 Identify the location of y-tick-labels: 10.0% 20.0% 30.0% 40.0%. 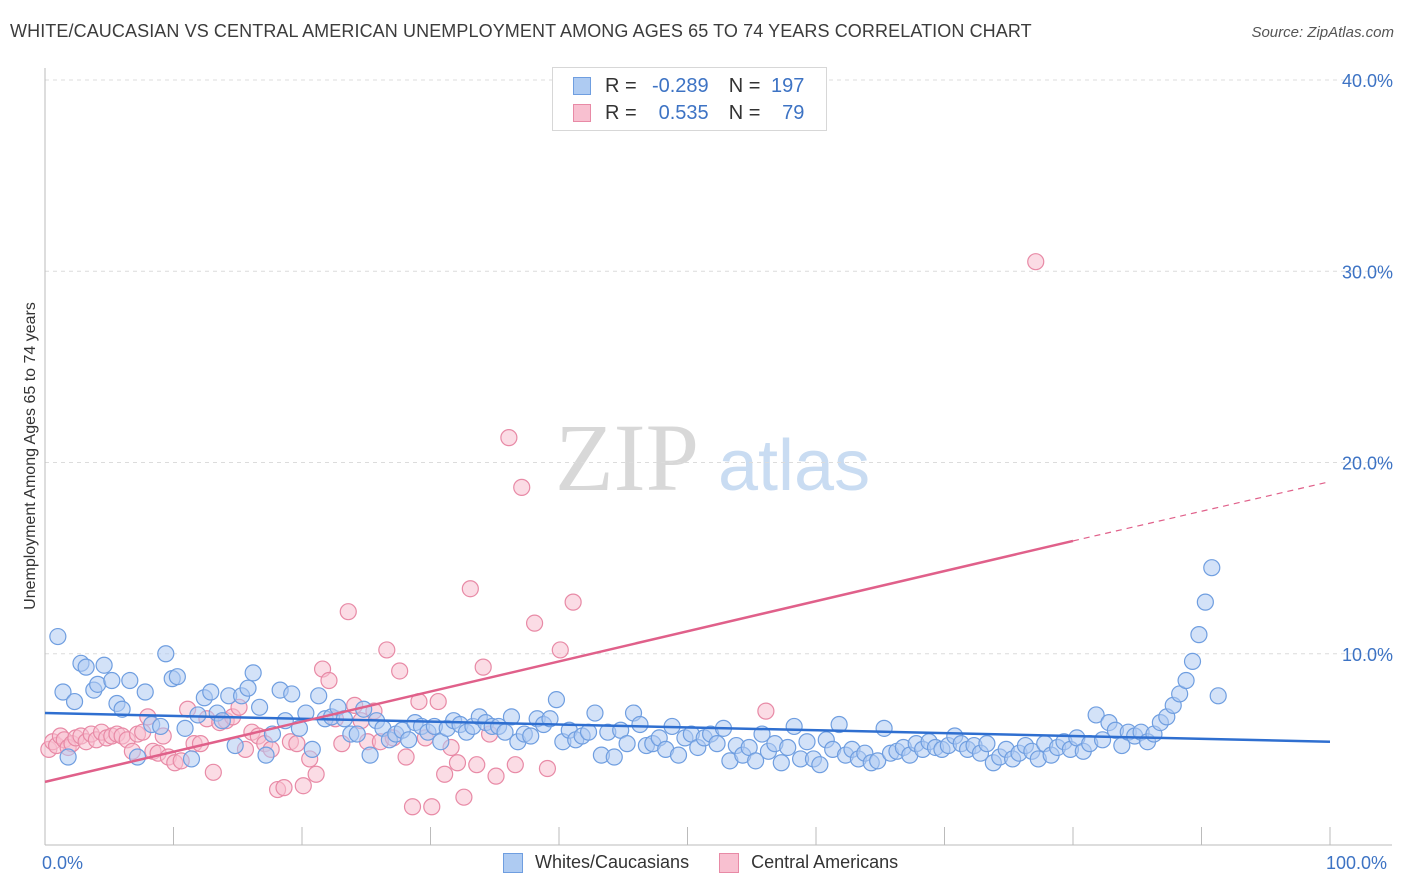
(1367, 368).